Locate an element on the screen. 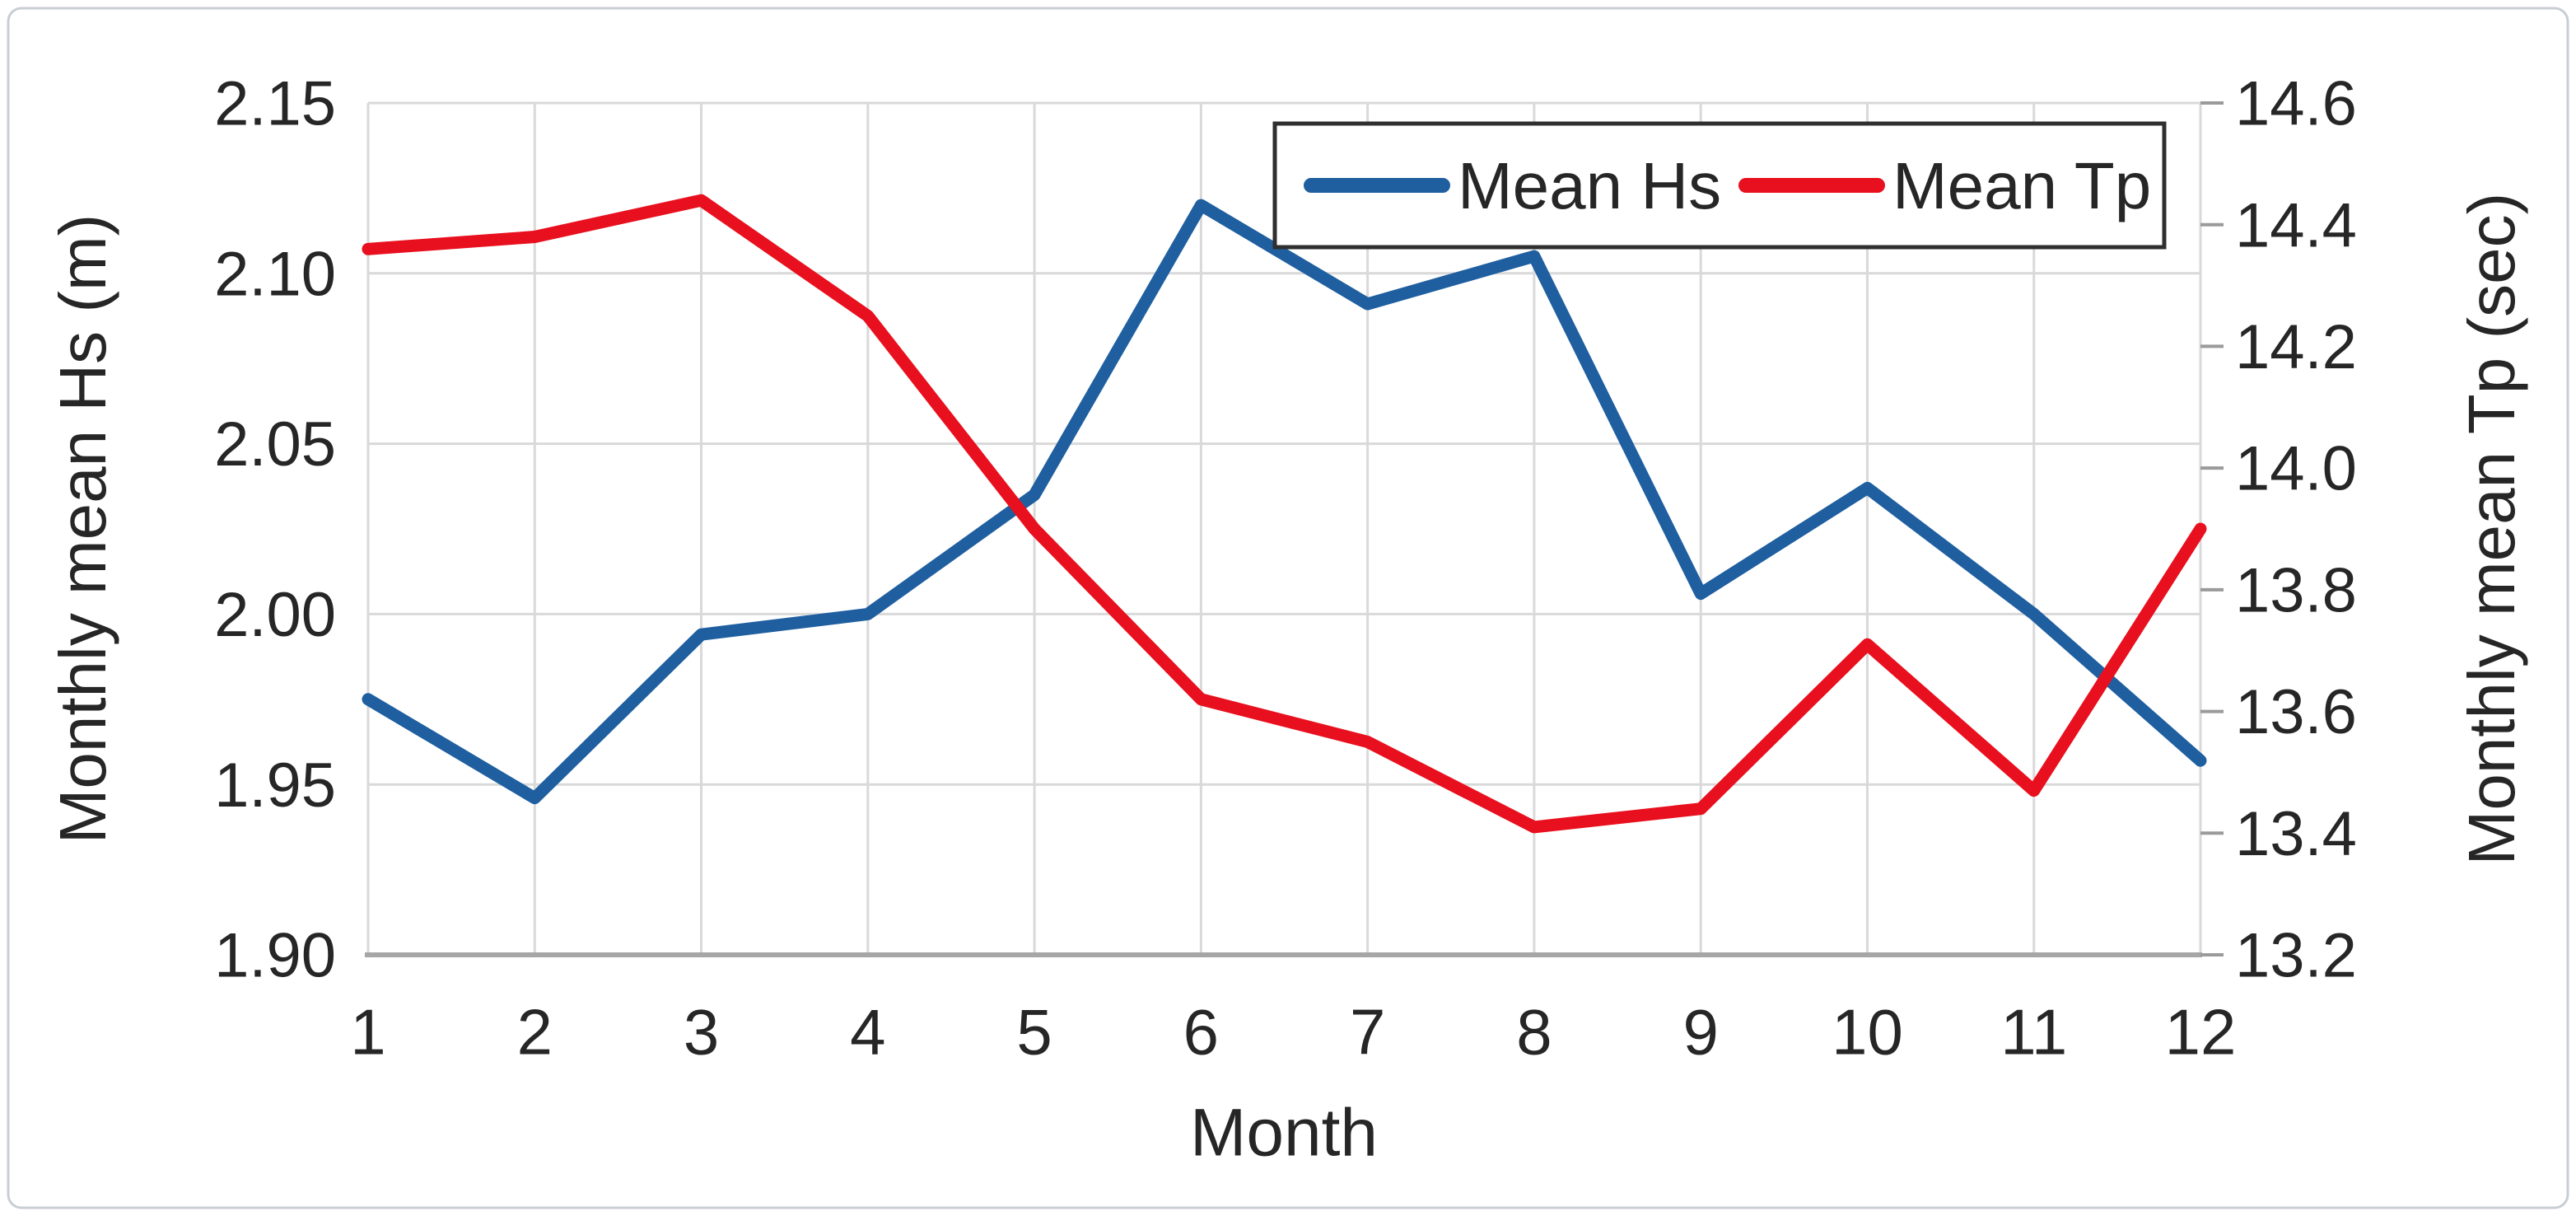  x-axis-tick: 9 is located at coordinates (1700, 1032).